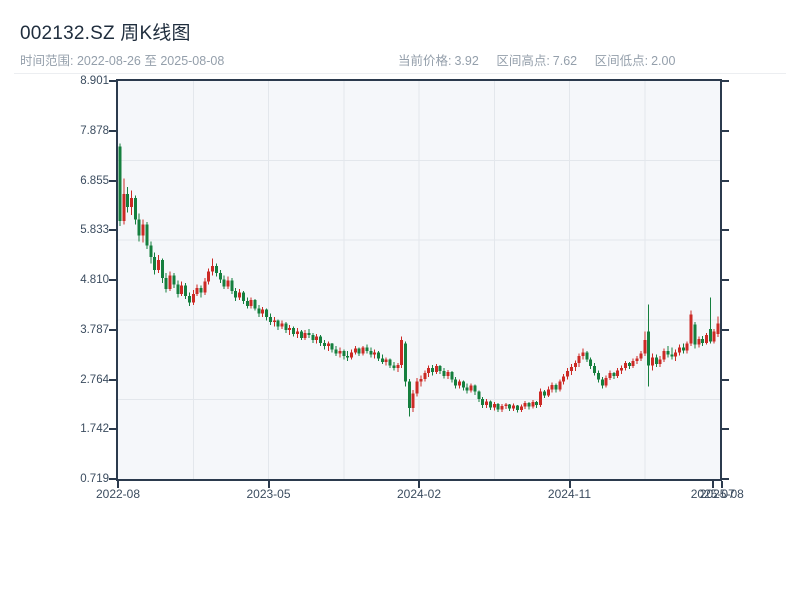 This screenshot has height=600, width=800. I want to click on header-divider, so click(400, 73).